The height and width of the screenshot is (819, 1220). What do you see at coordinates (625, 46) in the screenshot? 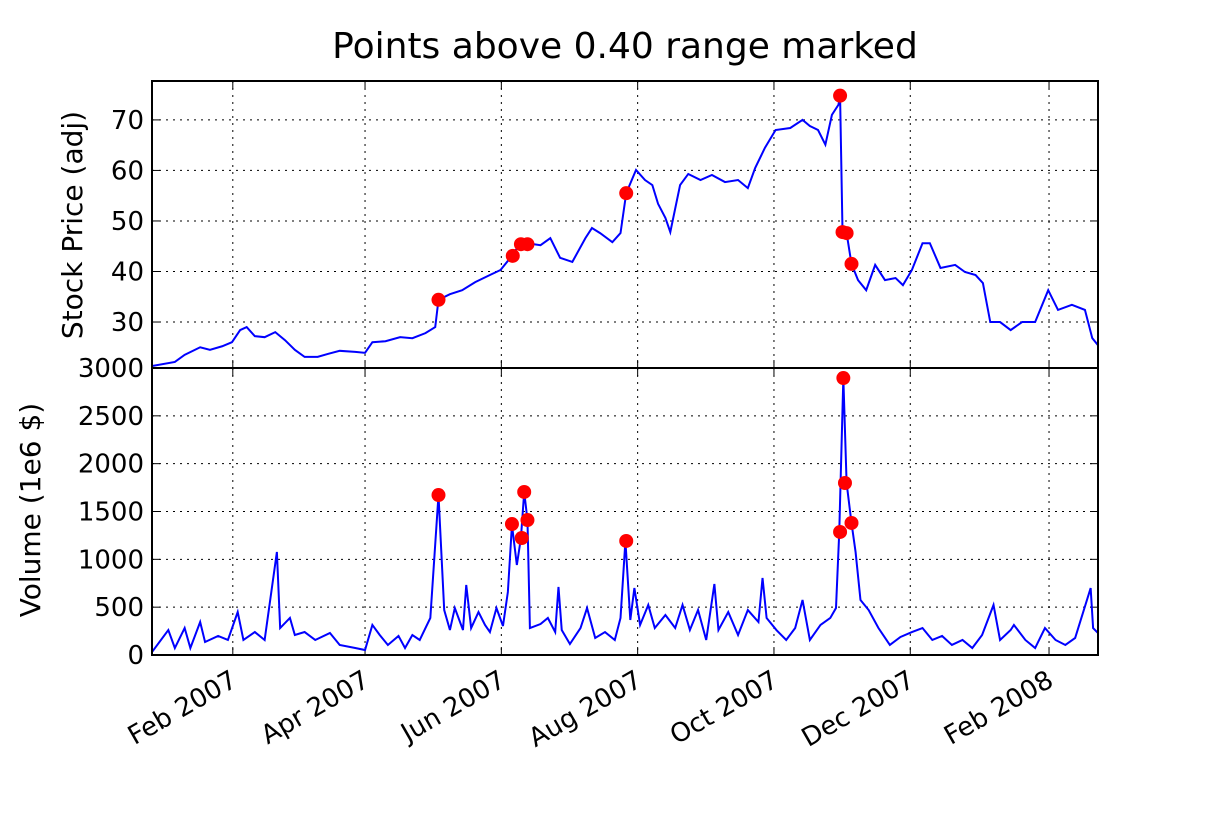
I see `chart-title: Points above 0.40 range marked` at bounding box center [625, 46].